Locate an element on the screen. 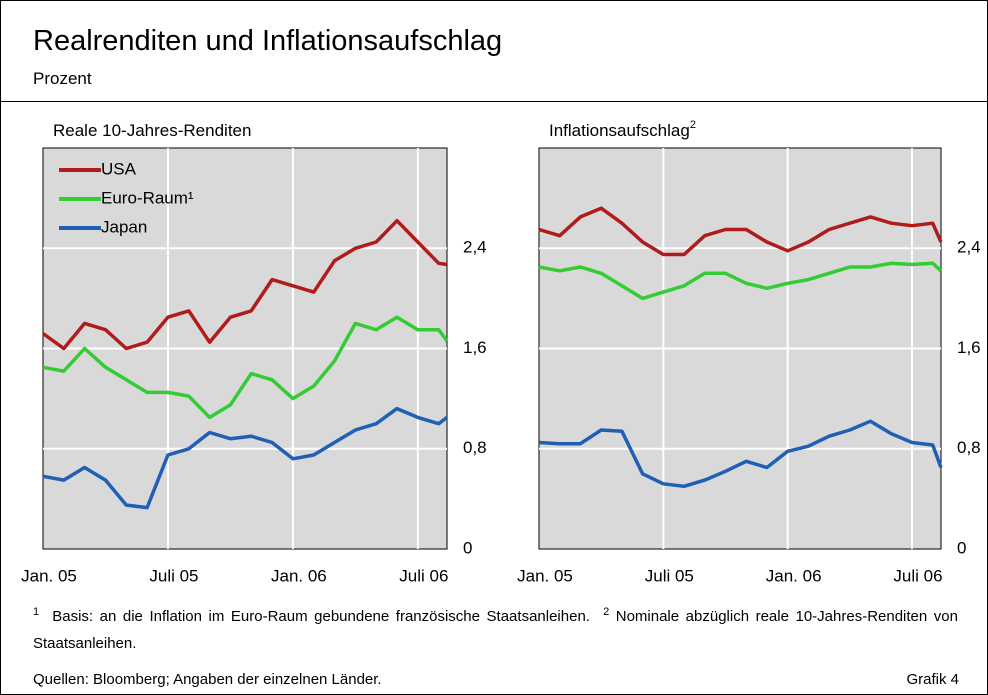 The height and width of the screenshot is (695, 988). legend-label: Japan is located at coordinates (124, 226).